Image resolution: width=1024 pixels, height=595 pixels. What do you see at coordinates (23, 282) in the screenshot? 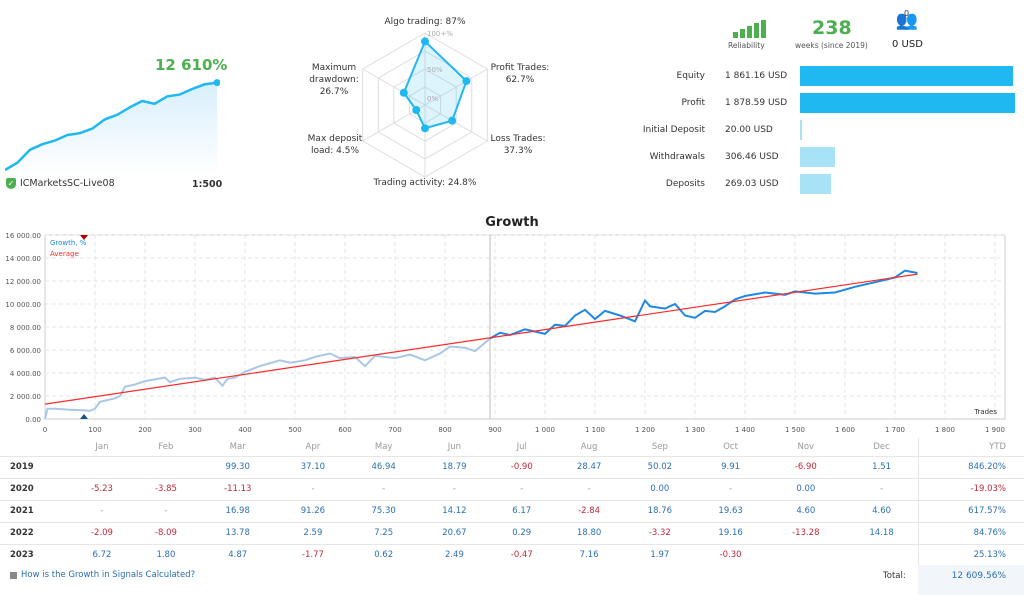
I see `y-tick-label: 12 000.00` at bounding box center [23, 282].